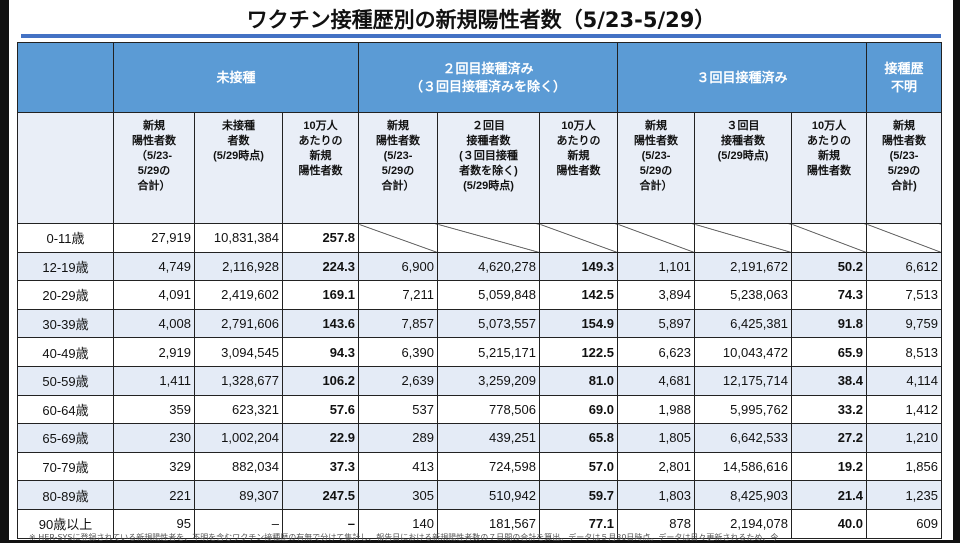 The height and width of the screenshot is (543, 960). What do you see at coordinates (743, 168) in the screenshot?
I see `column-header: ３回目 接種者数 (5/29時点)` at bounding box center [743, 168].